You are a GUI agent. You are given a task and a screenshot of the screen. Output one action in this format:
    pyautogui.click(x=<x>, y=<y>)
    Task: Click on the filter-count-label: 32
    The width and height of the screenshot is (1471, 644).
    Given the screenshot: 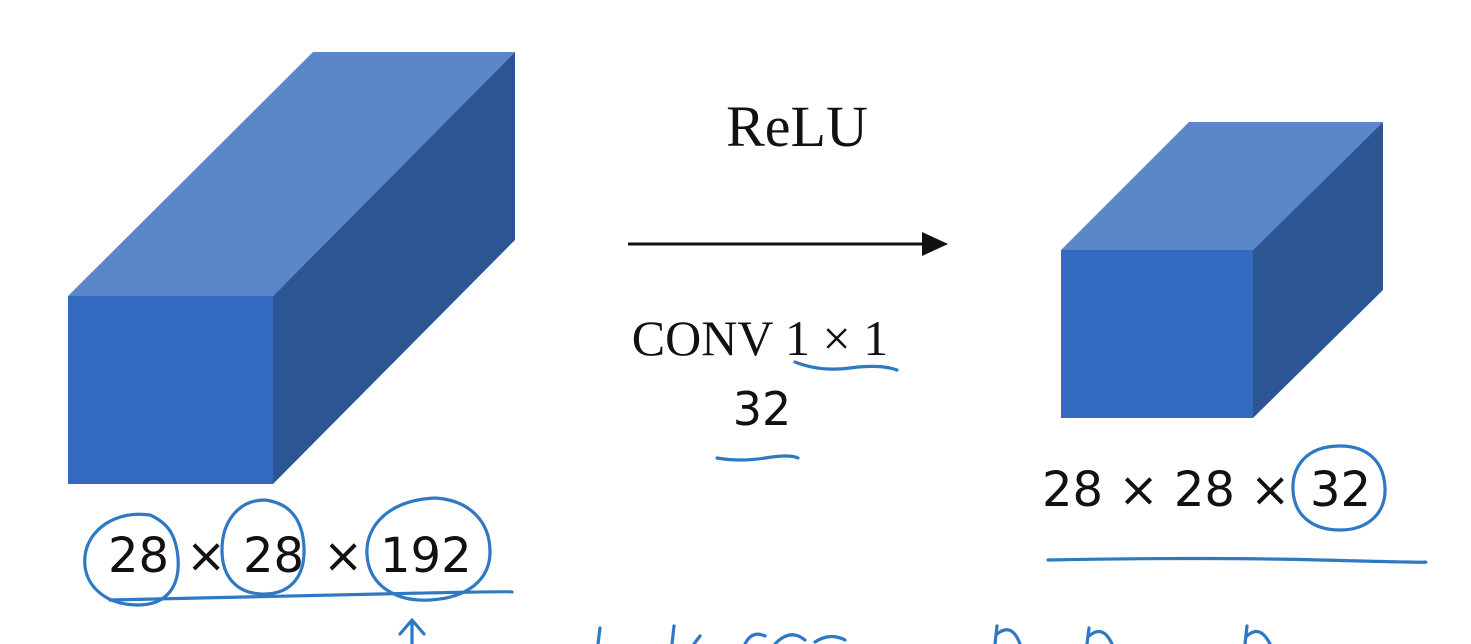 What is the action you would take?
    pyautogui.click(x=762, y=409)
    